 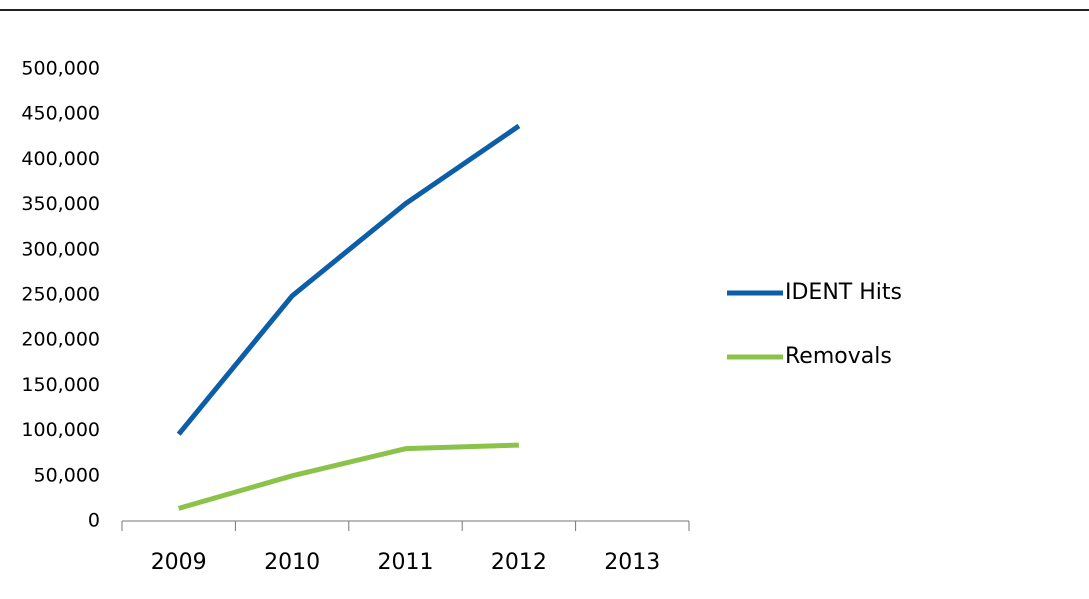 I want to click on y-tick-label: 50,000, so click(x=67, y=475).